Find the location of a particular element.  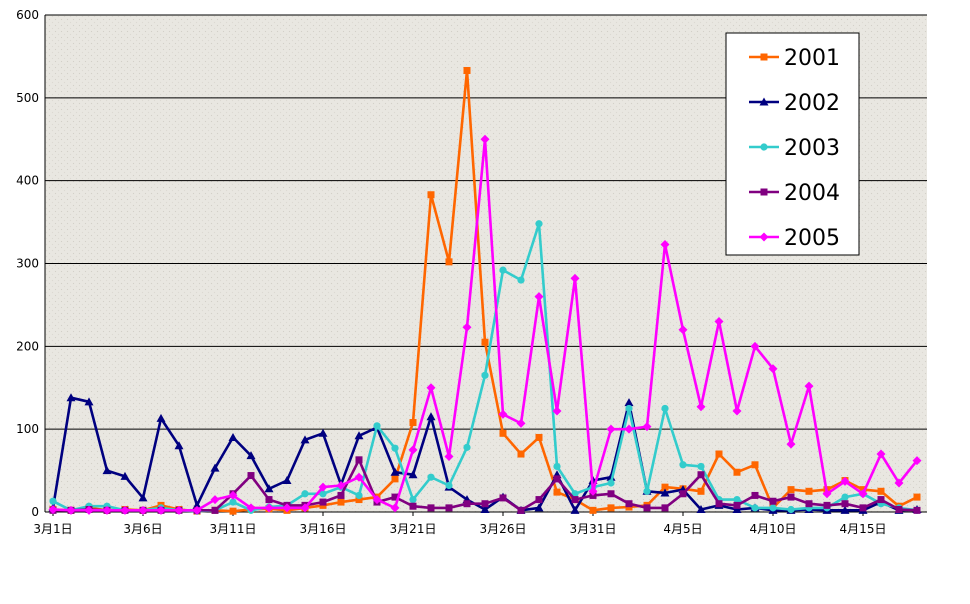

y-tick-label: 600 is located at coordinates (27, 15).